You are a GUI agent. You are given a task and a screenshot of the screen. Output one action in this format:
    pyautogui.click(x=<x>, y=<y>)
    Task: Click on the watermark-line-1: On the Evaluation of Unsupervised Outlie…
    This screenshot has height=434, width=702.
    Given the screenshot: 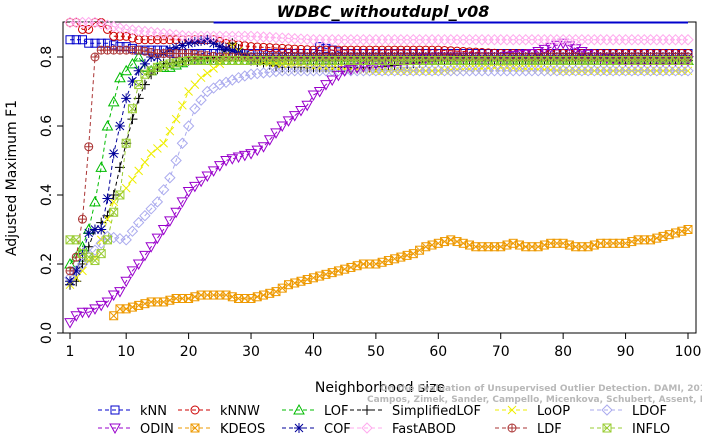 What is the action you would take?
    pyautogui.click(x=541, y=389)
    